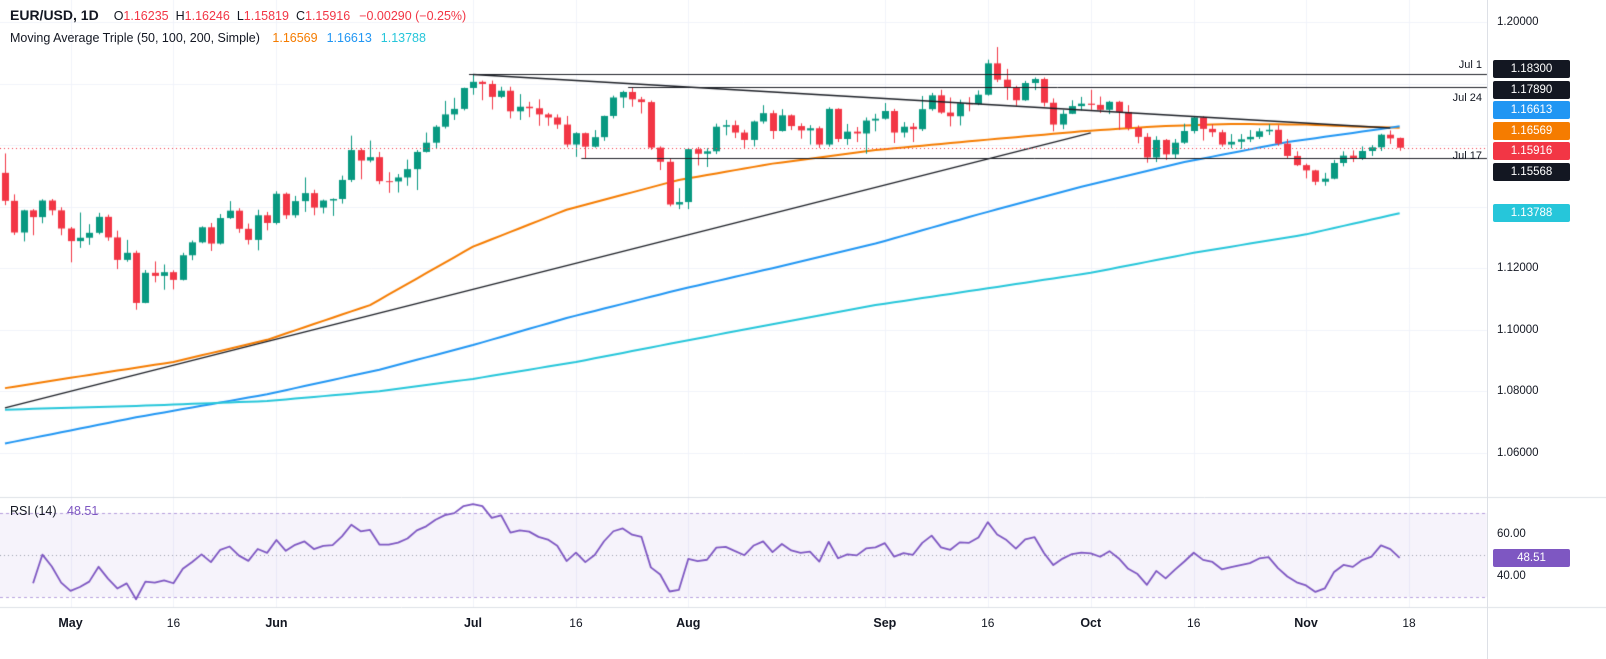 The width and height of the screenshot is (1606, 659). What do you see at coordinates (1518, 329) in the screenshot?
I see `price-tick-label: 1.10000` at bounding box center [1518, 329].